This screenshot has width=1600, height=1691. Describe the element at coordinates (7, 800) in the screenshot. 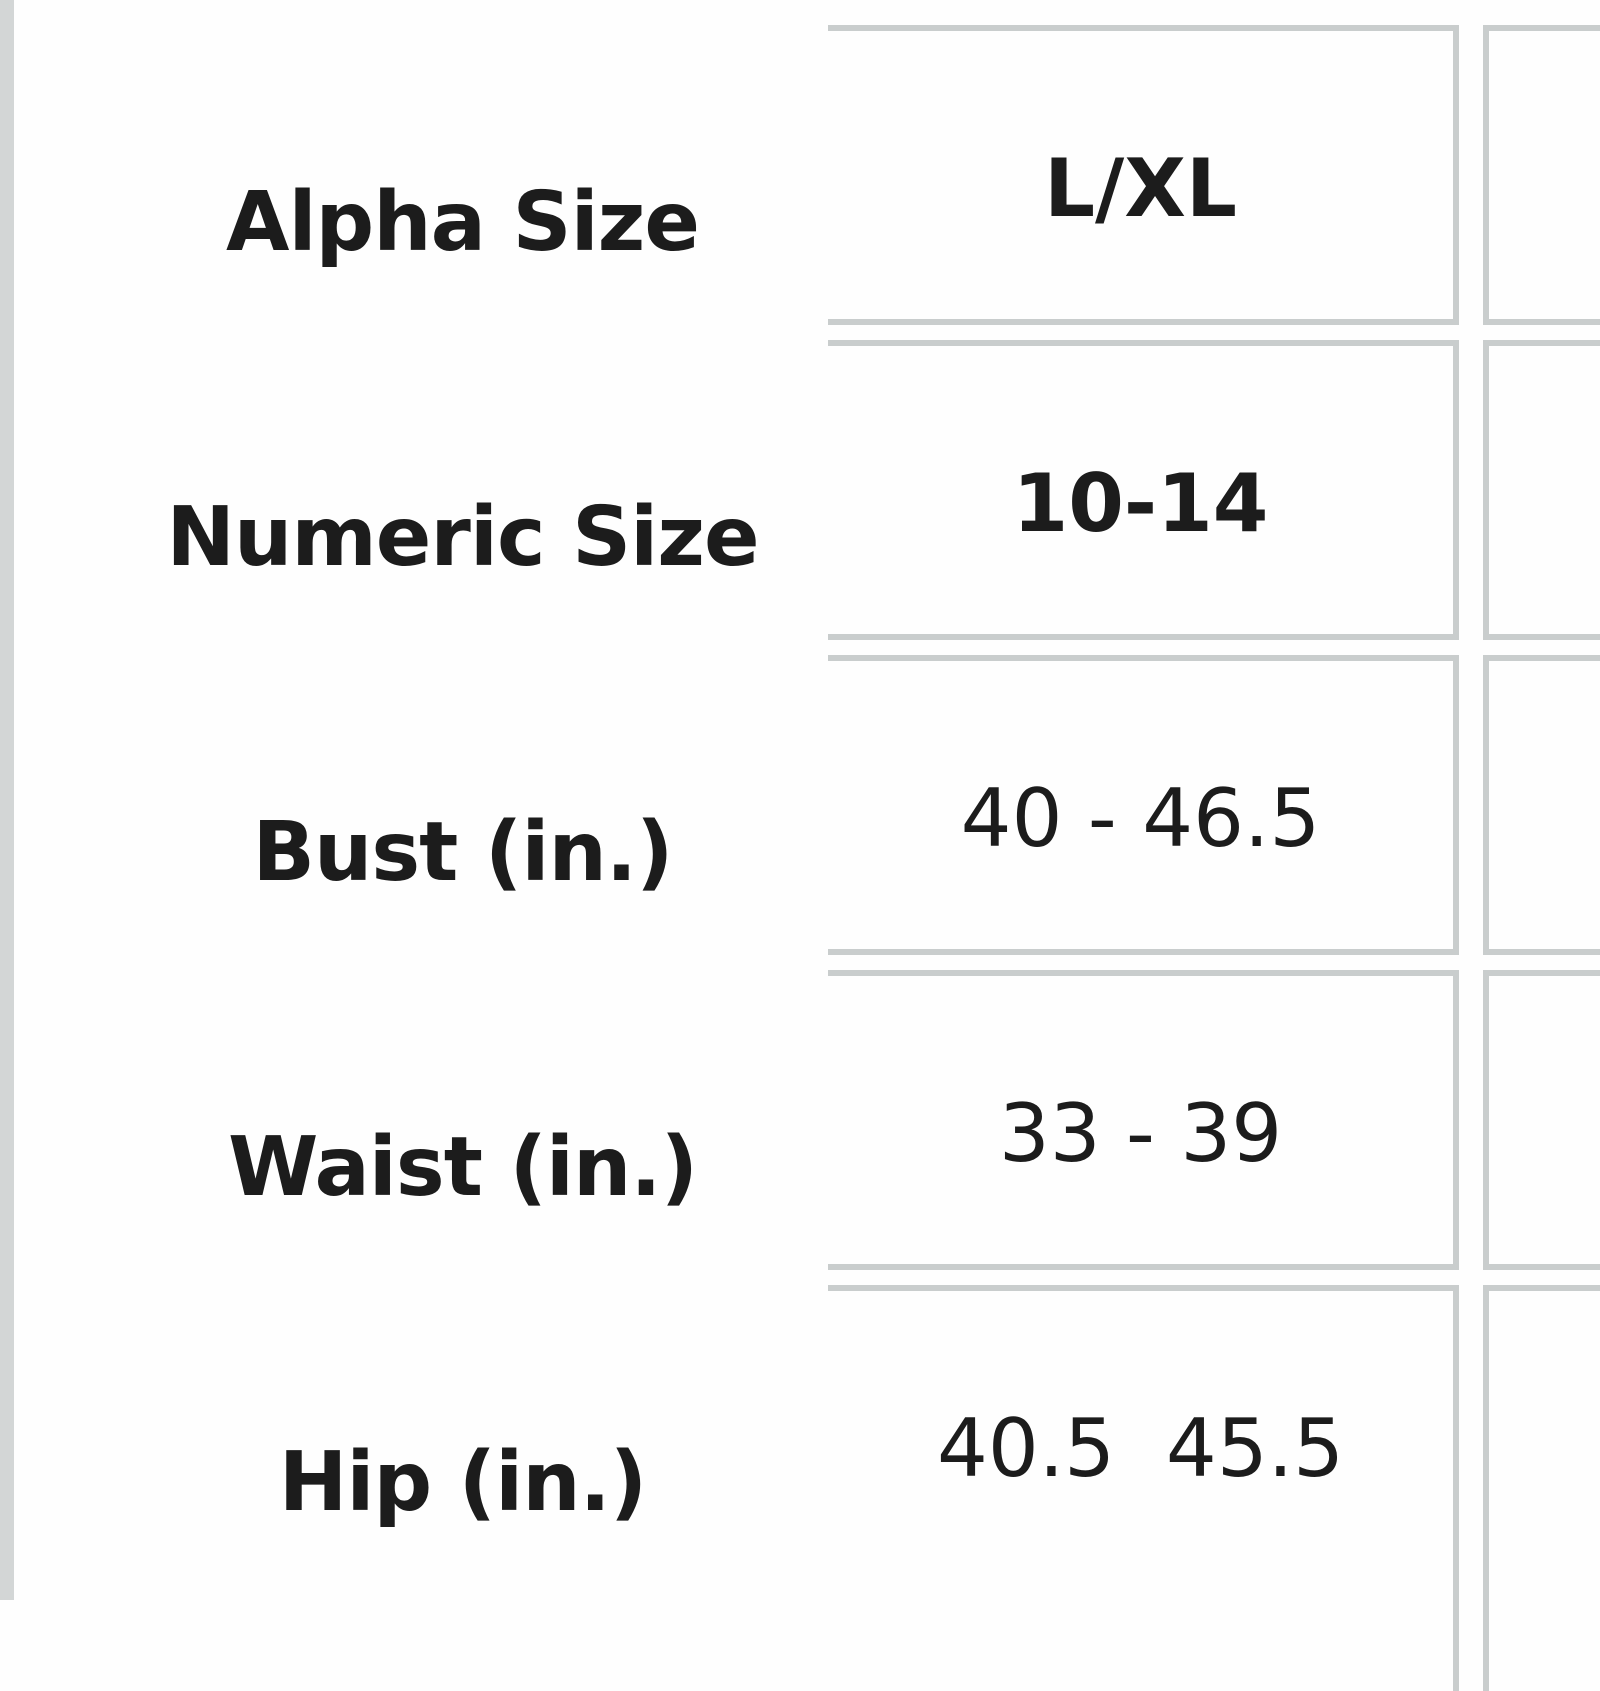

I see `left-border` at that location.